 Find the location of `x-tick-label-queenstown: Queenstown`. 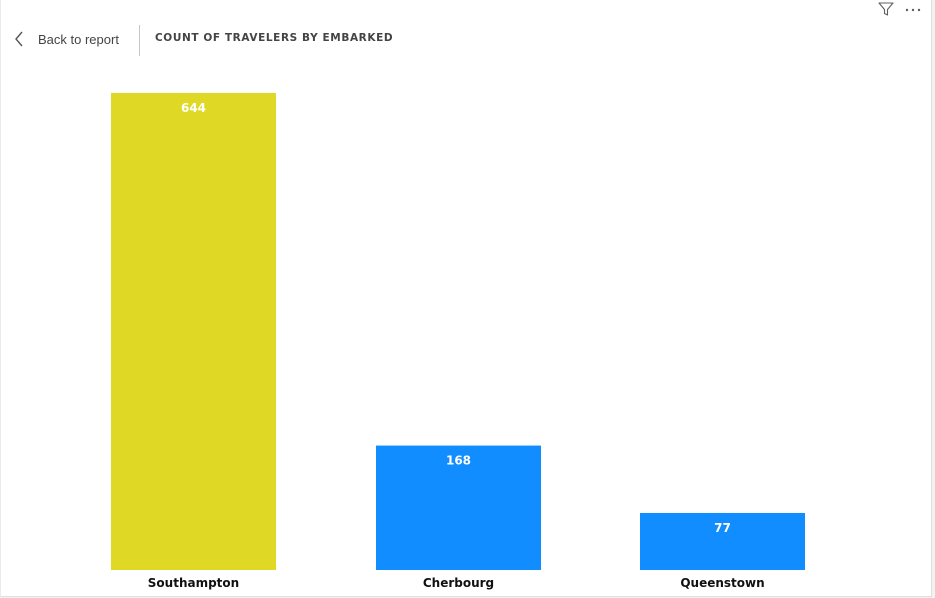

x-tick-label-queenstown: Queenstown is located at coordinates (722, 583).